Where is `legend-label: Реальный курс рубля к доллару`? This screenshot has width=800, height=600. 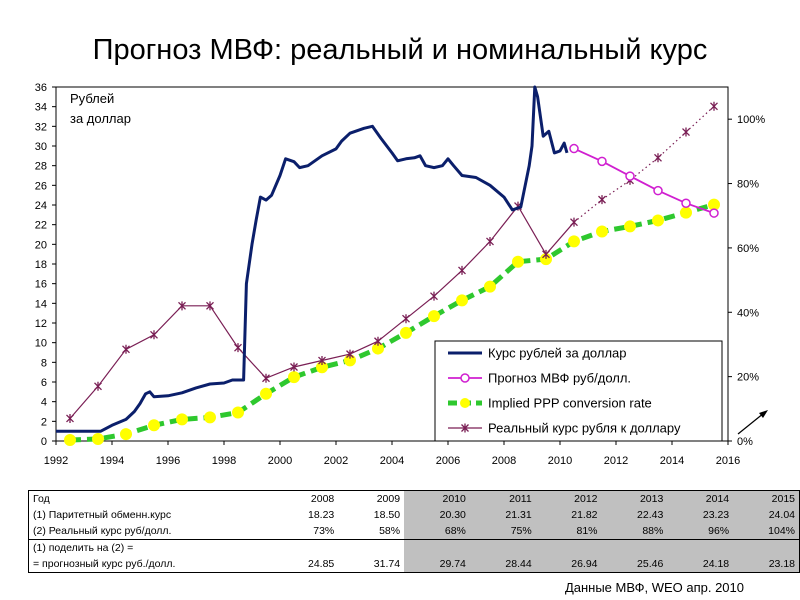
legend-label: Реальный курс рубля к доллару is located at coordinates (584, 428).